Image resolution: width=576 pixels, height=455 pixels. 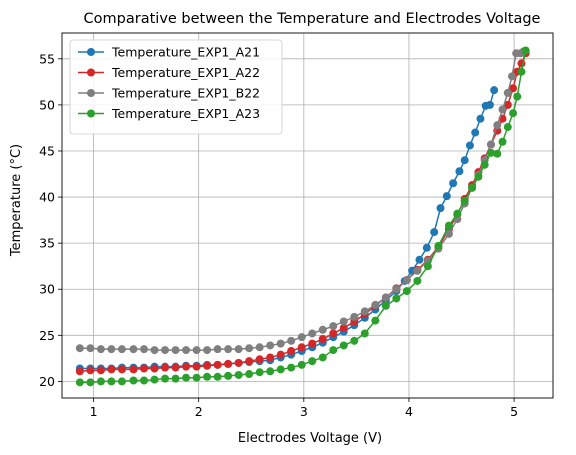 I want to click on legend-marker, so click(x=91, y=113).